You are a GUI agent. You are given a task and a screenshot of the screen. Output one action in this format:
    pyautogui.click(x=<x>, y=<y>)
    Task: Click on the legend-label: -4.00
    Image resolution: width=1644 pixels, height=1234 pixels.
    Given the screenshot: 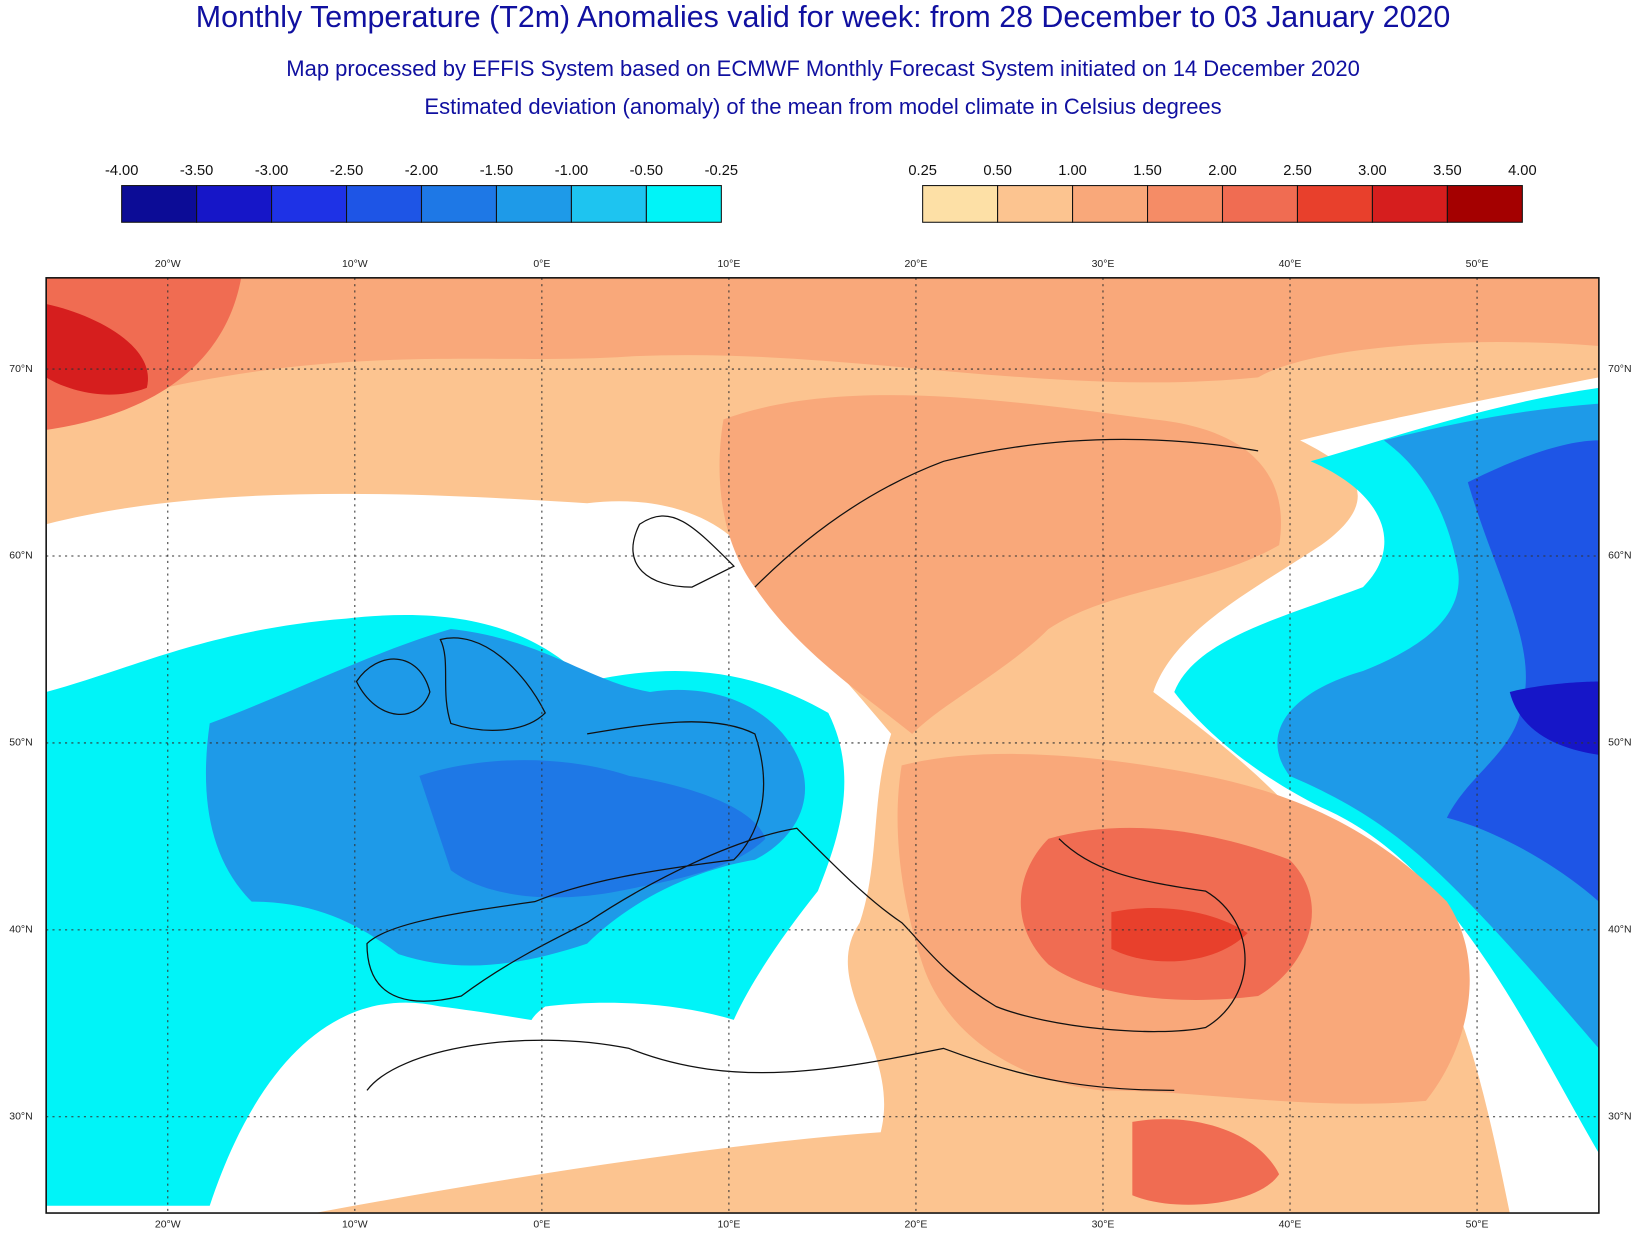 What is the action you would take?
    pyautogui.click(x=121, y=171)
    